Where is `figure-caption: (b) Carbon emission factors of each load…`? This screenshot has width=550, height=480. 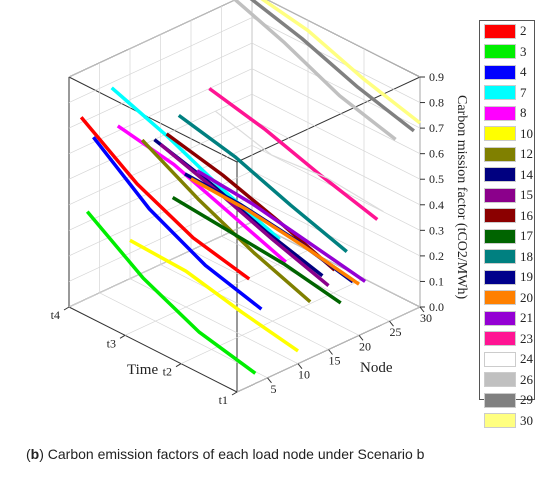 figure-caption: (b) Carbon emission factors of each load… is located at coordinates (281, 454).